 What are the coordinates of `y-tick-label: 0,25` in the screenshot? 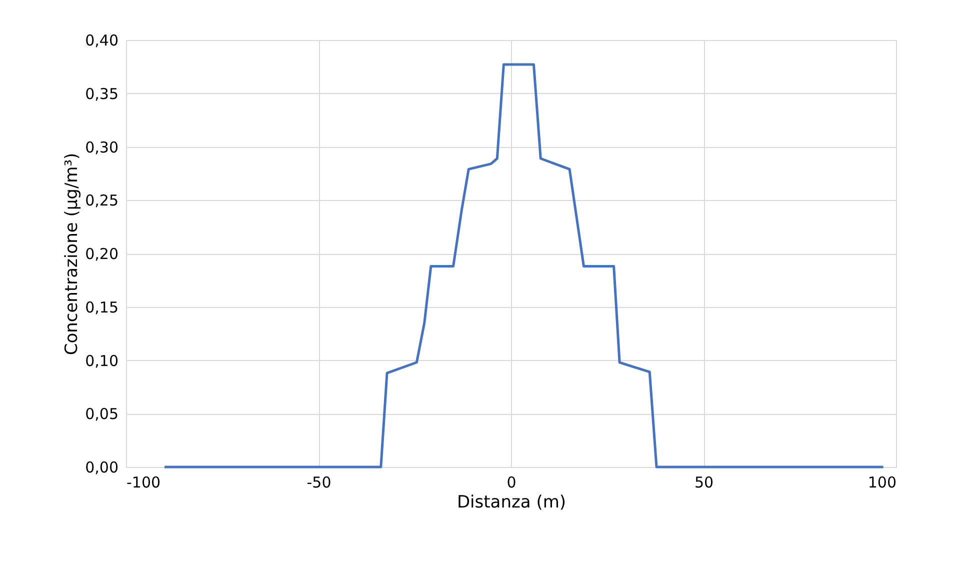 It's located at (101, 201).